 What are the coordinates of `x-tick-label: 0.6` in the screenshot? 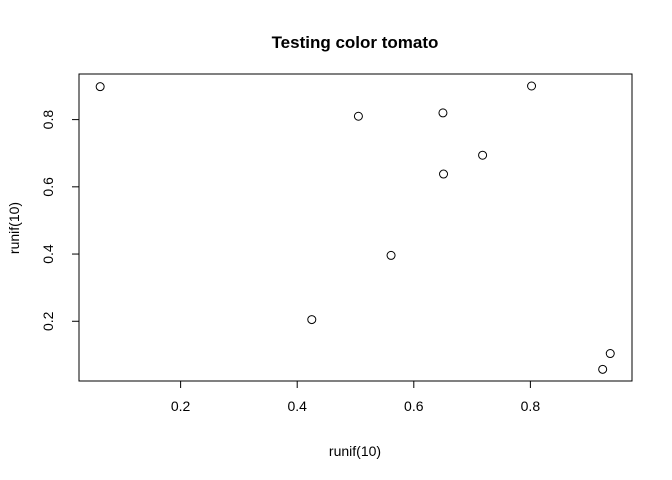 It's located at (414, 406).